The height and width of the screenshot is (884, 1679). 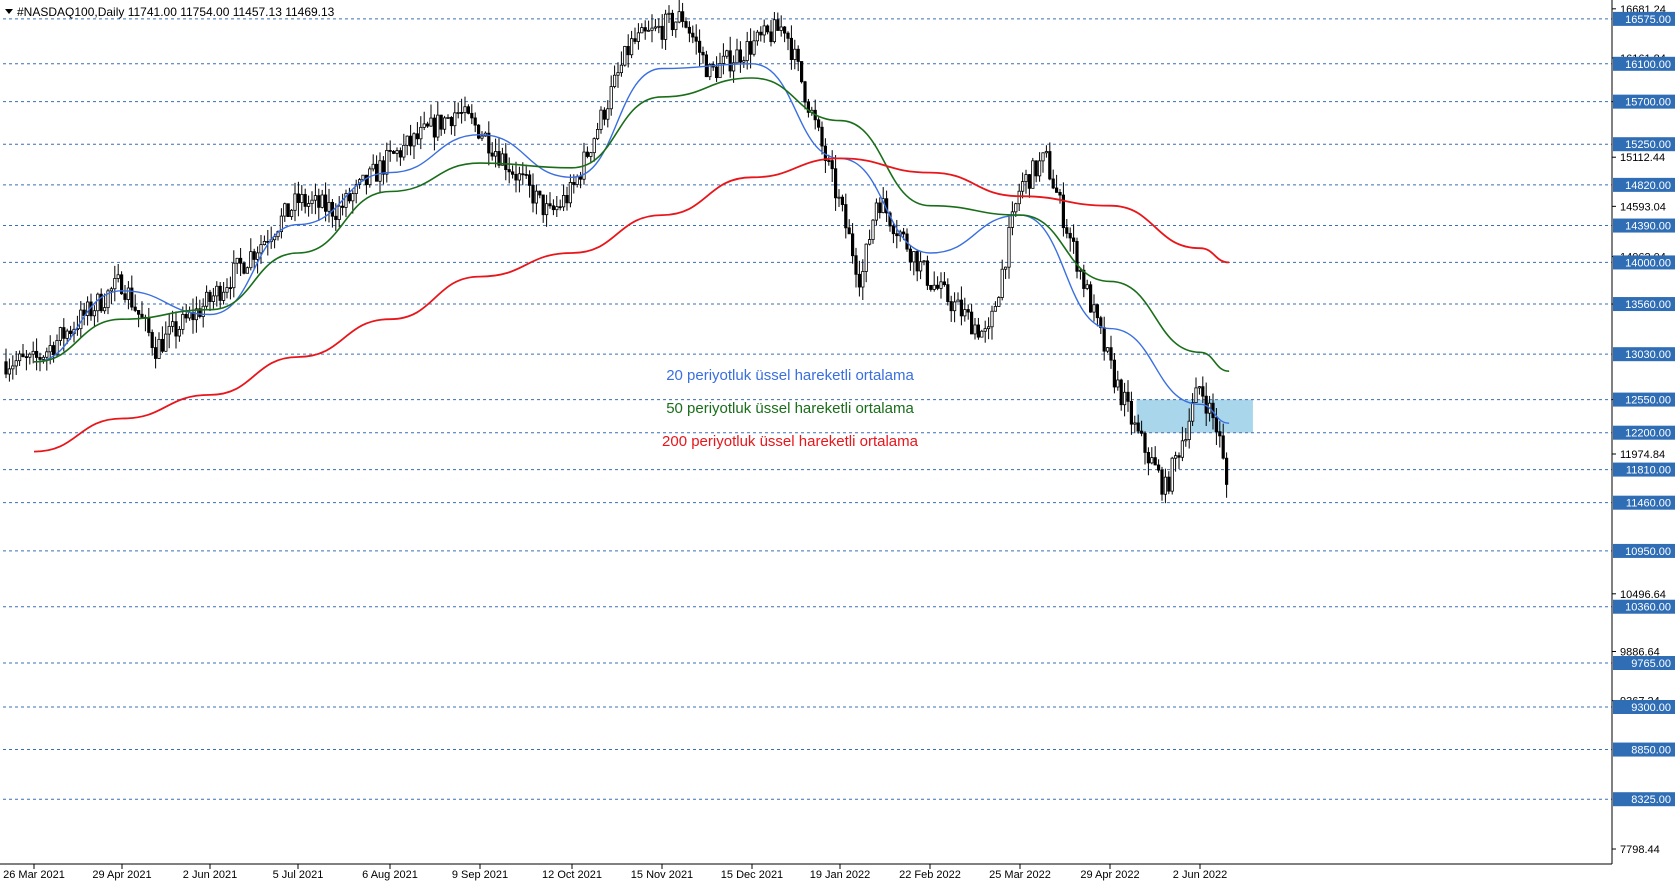 I want to click on price-tick-label: 7798.44, so click(x=1640, y=850).